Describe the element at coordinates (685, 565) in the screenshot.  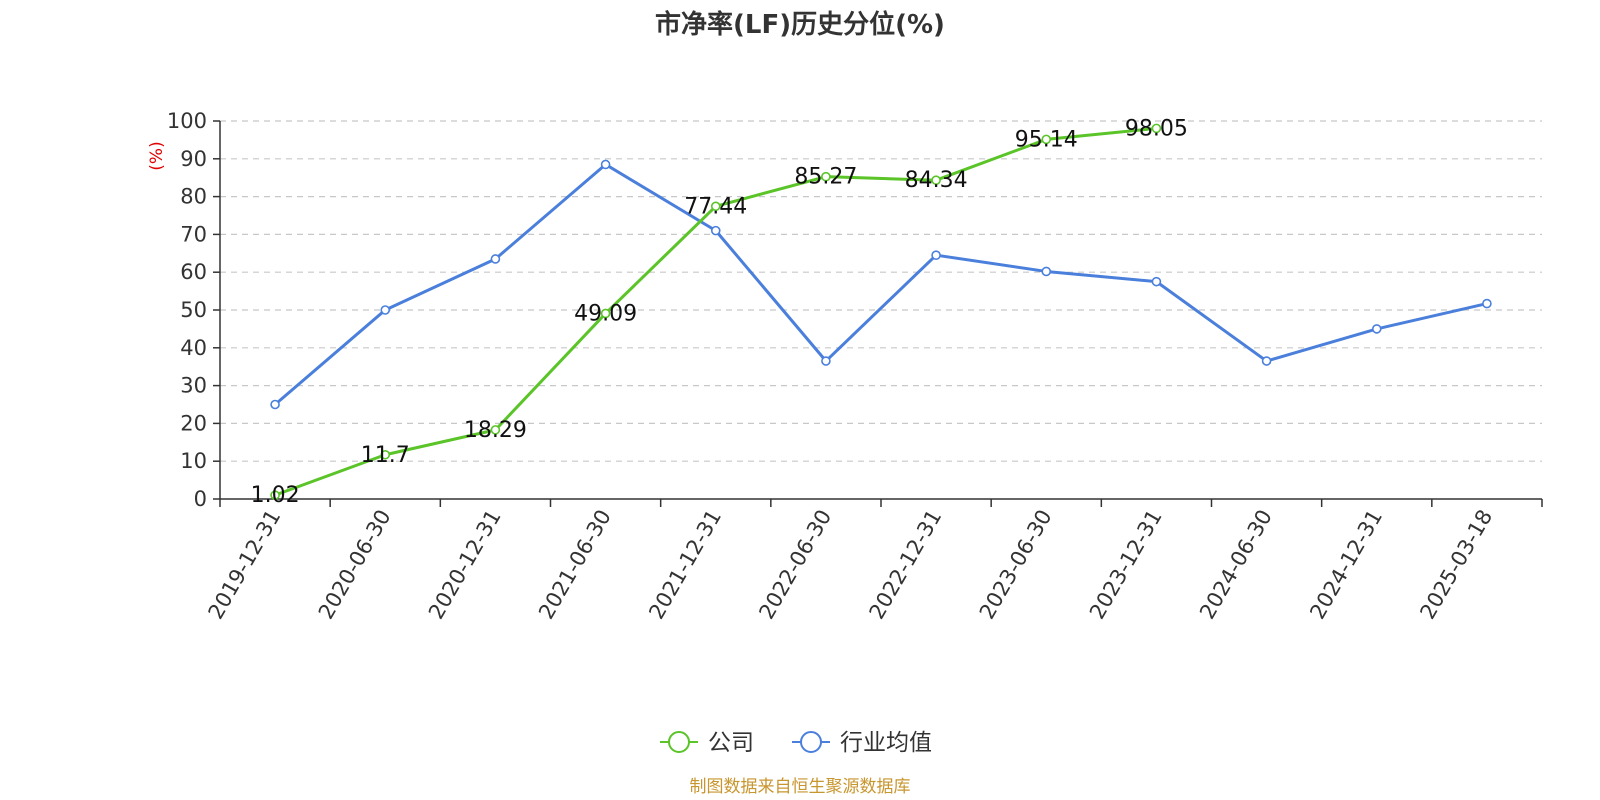
I see `x-tick-label: 2021-12-31` at that location.